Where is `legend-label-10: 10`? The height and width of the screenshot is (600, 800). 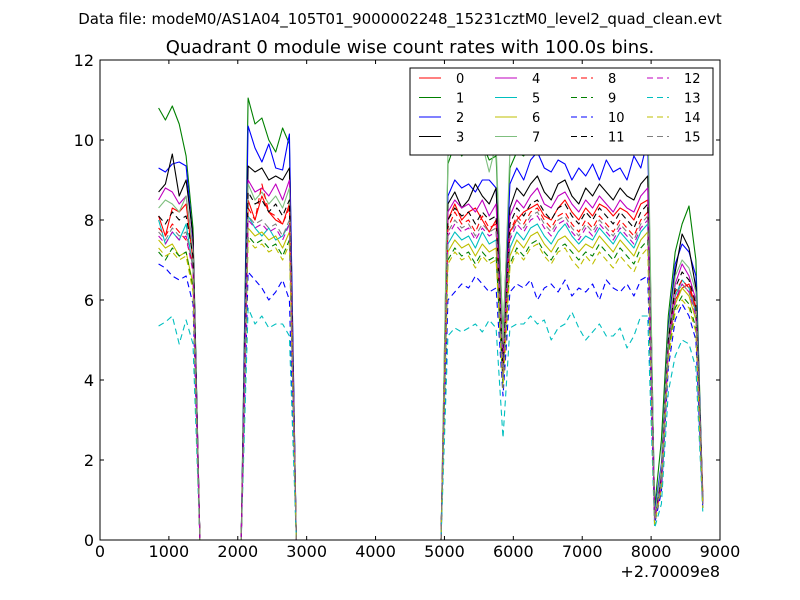 legend-label-10: 10 is located at coordinates (616, 118).